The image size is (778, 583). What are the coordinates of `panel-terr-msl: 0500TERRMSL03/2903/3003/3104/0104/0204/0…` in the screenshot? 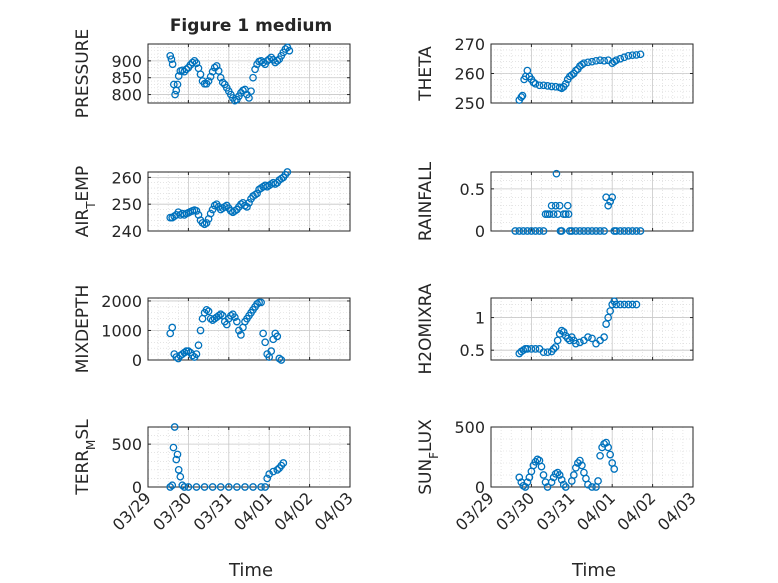 It's located at (215, 477).